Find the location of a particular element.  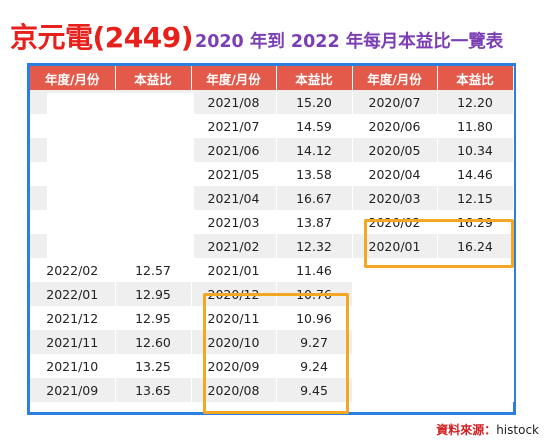

table-cell: 2022/02 is located at coordinates (73, 270).